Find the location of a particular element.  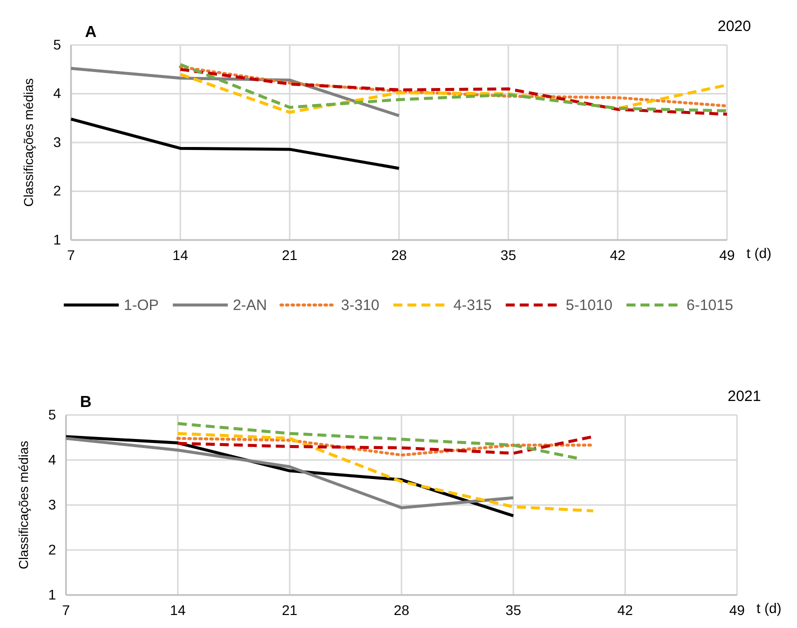

legend-label: 3-310 is located at coordinates (360, 305).